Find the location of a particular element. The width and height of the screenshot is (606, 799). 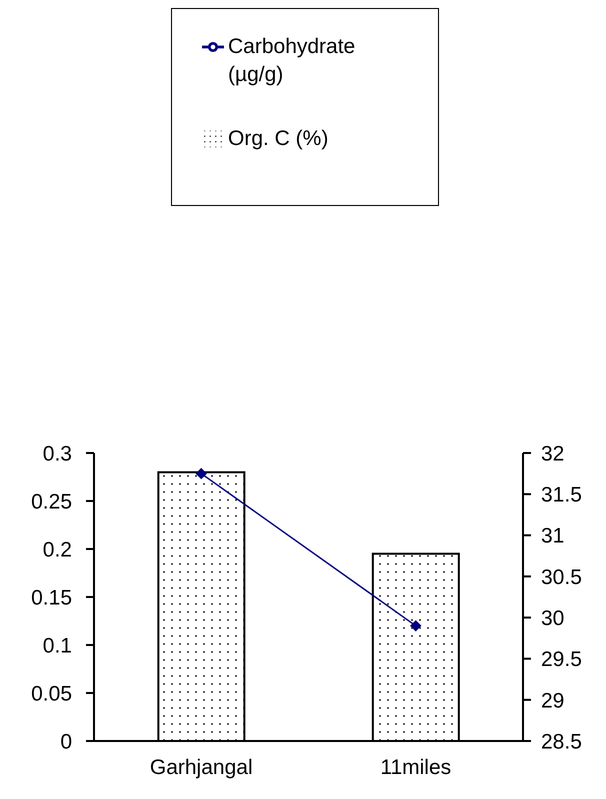

y2-tick-label: 28.5 is located at coordinates (561, 742).